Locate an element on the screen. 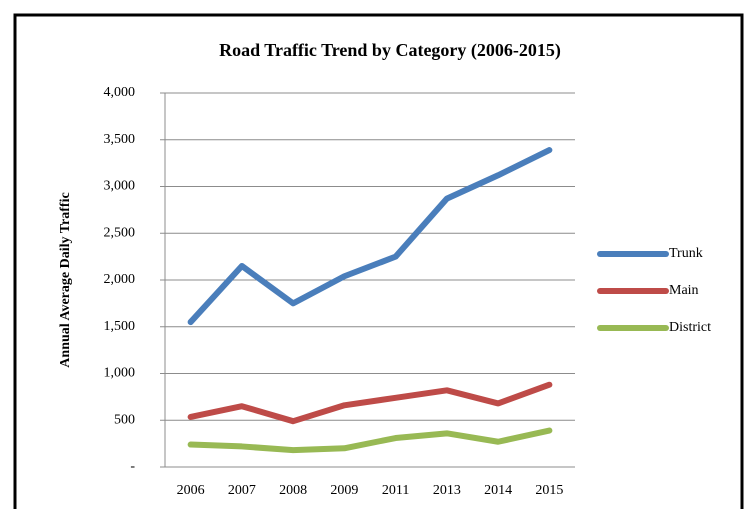 The height and width of the screenshot is (509, 756). y-tick-label: 1,500 is located at coordinates (120, 326).